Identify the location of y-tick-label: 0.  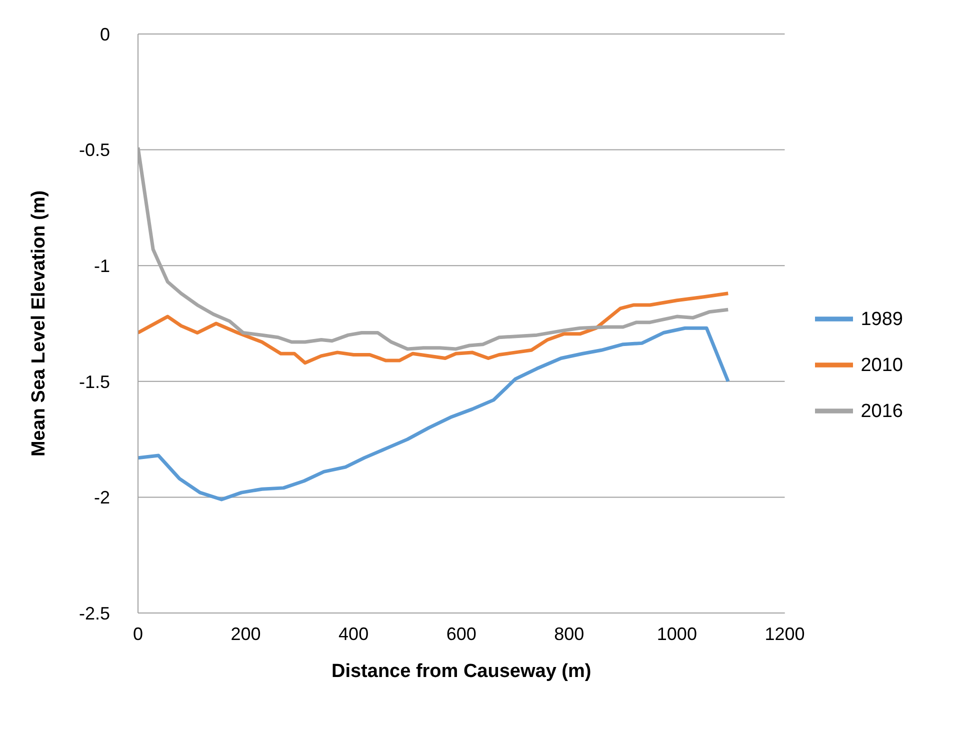
(105, 34).